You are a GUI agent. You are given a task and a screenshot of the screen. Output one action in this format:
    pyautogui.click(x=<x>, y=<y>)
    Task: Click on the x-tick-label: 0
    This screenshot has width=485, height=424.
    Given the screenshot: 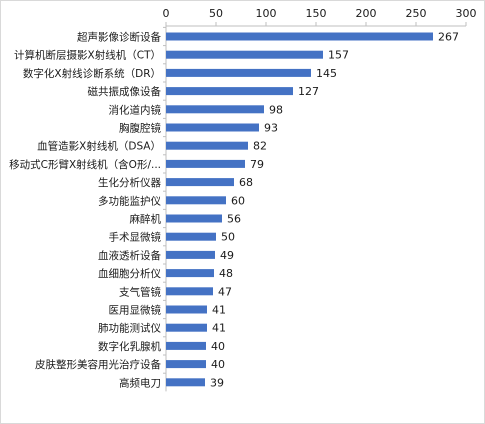 What is the action you would take?
    pyautogui.click(x=166, y=13)
    